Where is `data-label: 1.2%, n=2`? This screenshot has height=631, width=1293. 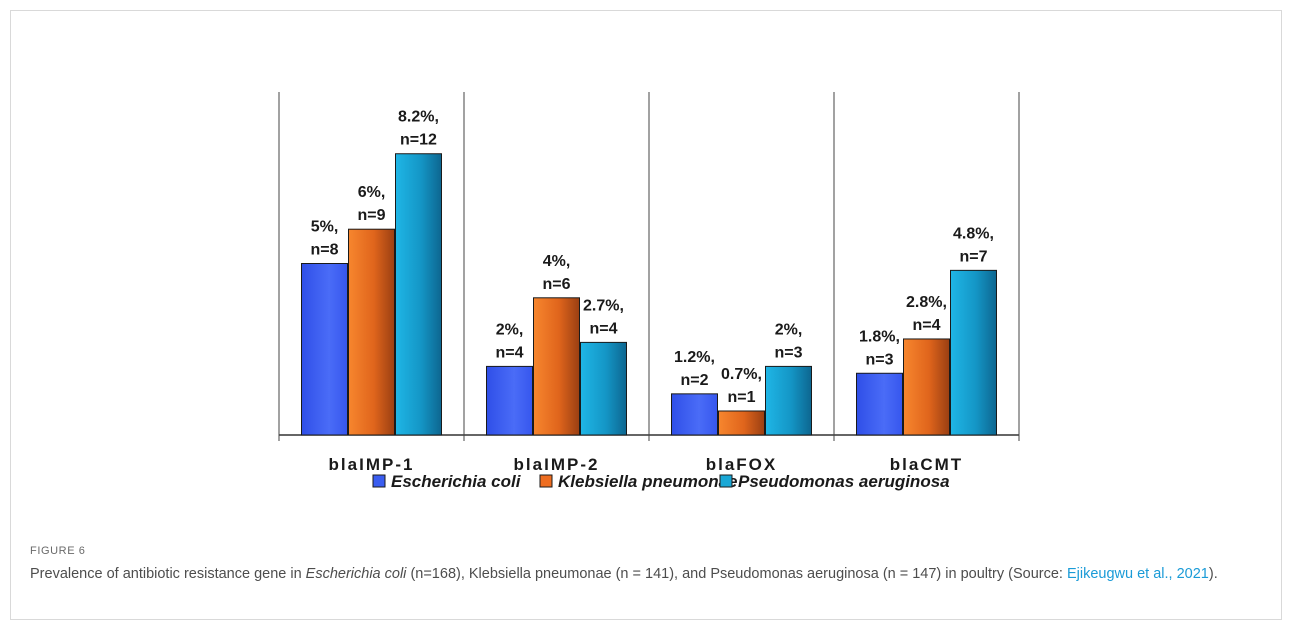 data-label: 1.2%, n=2 is located at coordinates (694, 369).